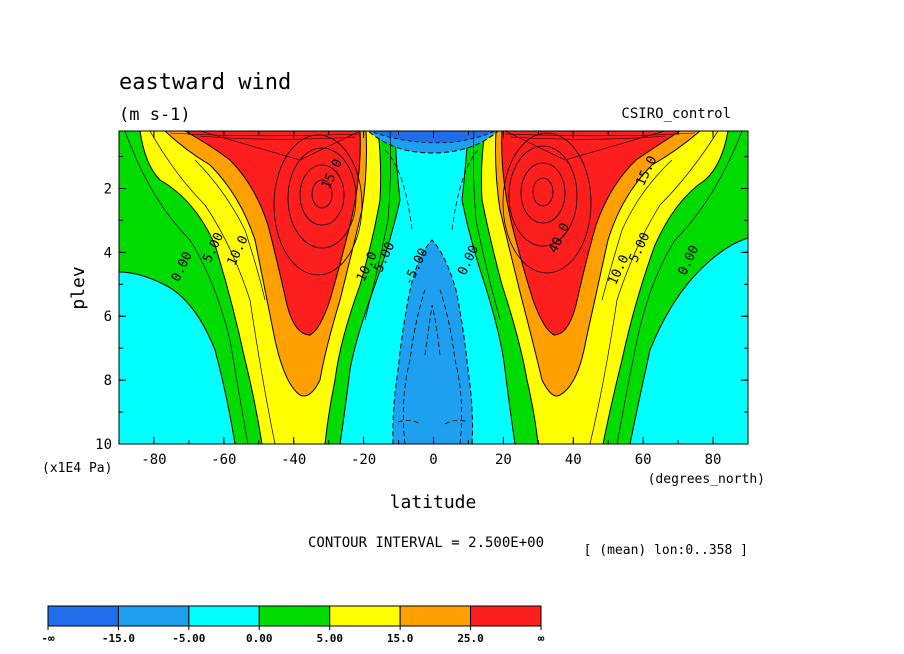 Image resolution: width=904 pixels, height=654 pixels. I want to click on mean-note: [ (mean) lon:0..358 ], so click(666, 550).